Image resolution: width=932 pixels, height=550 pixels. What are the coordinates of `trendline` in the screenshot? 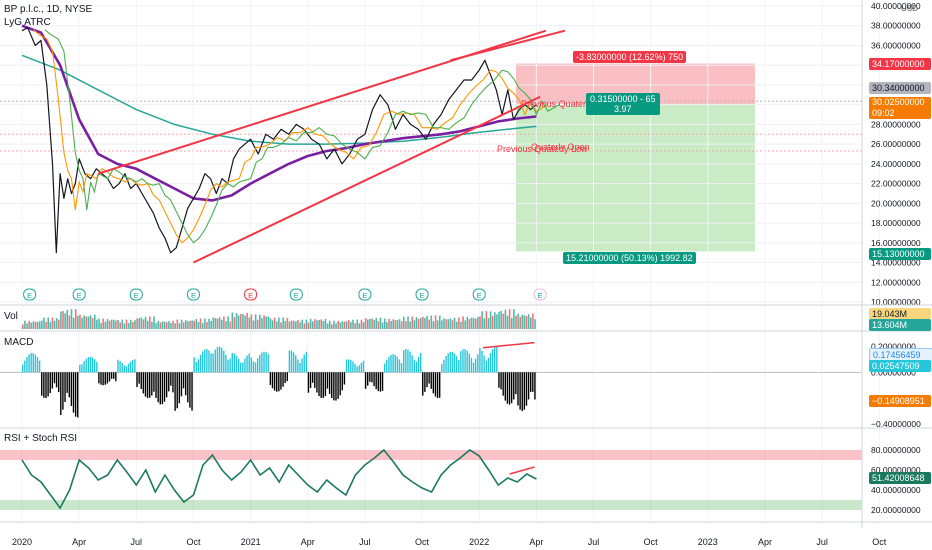 It's located at (367, 179).